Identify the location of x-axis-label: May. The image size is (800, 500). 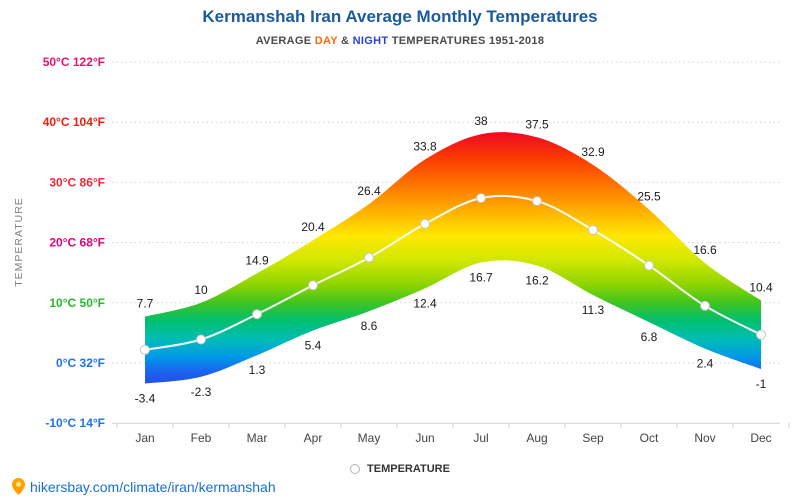
(369, 438).